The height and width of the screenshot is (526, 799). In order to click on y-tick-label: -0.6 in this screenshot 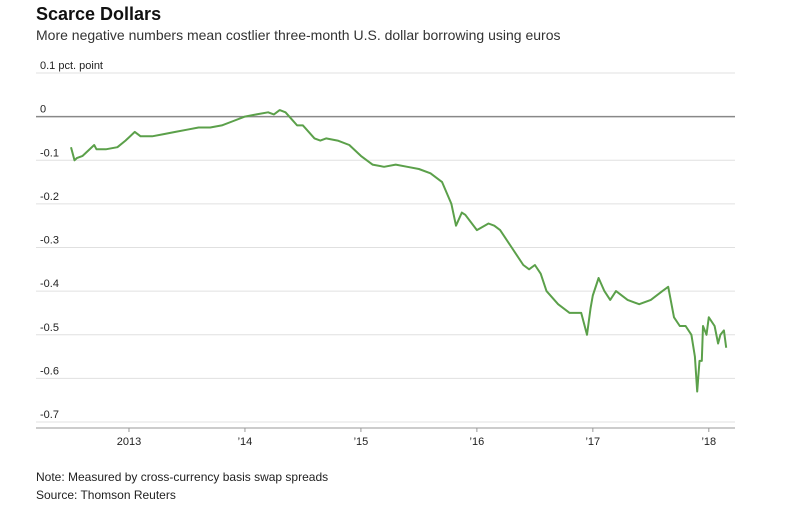, I will do `click(49, 371)`.